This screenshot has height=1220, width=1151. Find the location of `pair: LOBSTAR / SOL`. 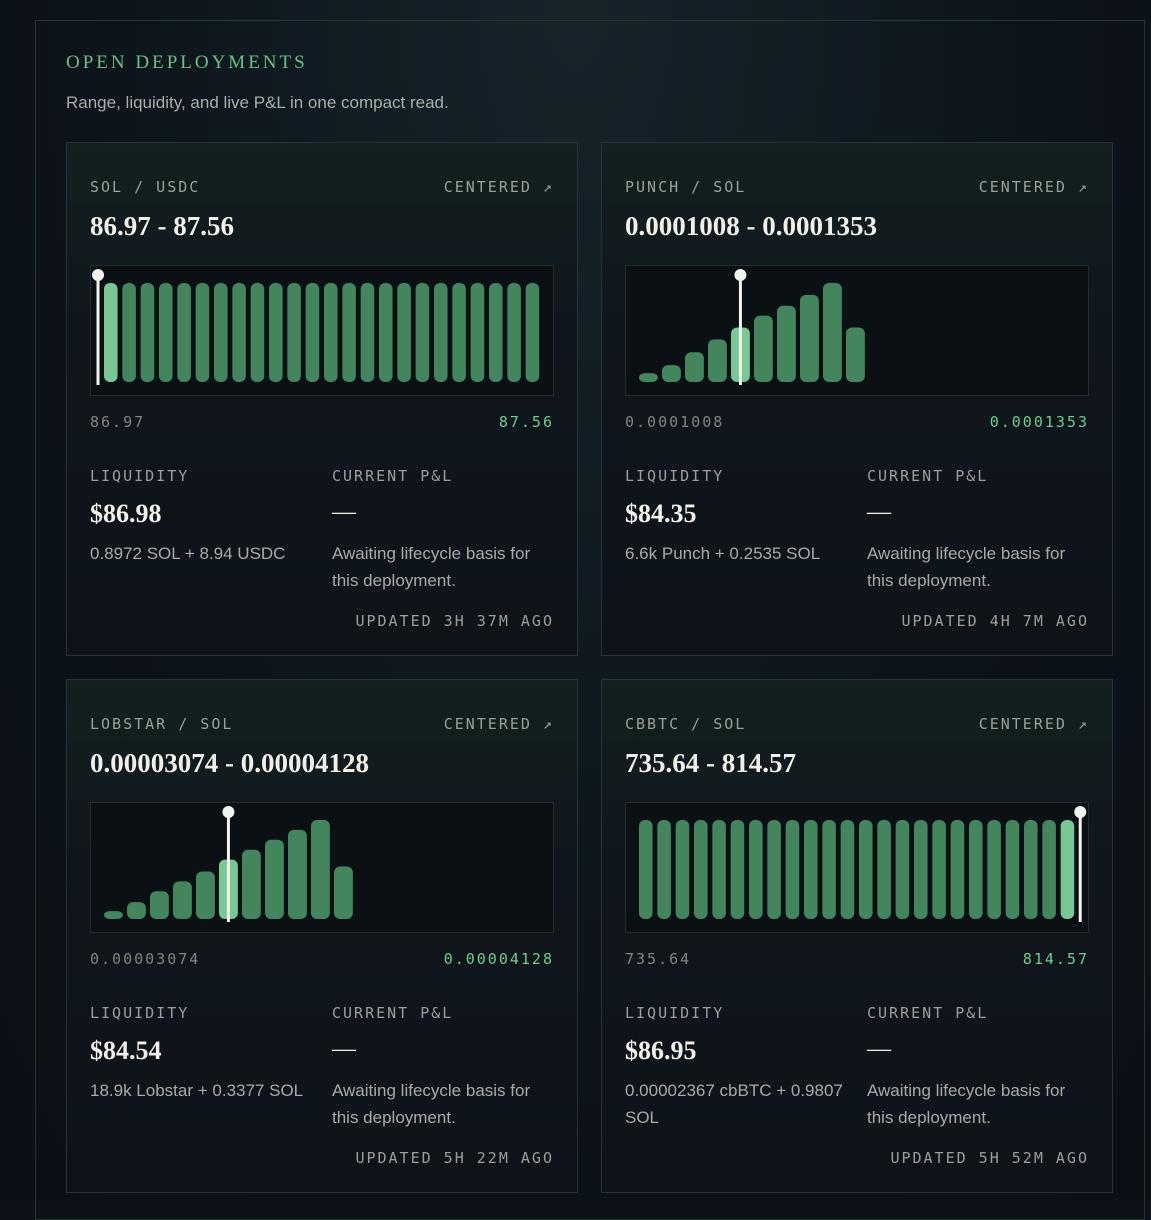

pair: LOBSTAR / SOL is located at coordinates (162, 724).